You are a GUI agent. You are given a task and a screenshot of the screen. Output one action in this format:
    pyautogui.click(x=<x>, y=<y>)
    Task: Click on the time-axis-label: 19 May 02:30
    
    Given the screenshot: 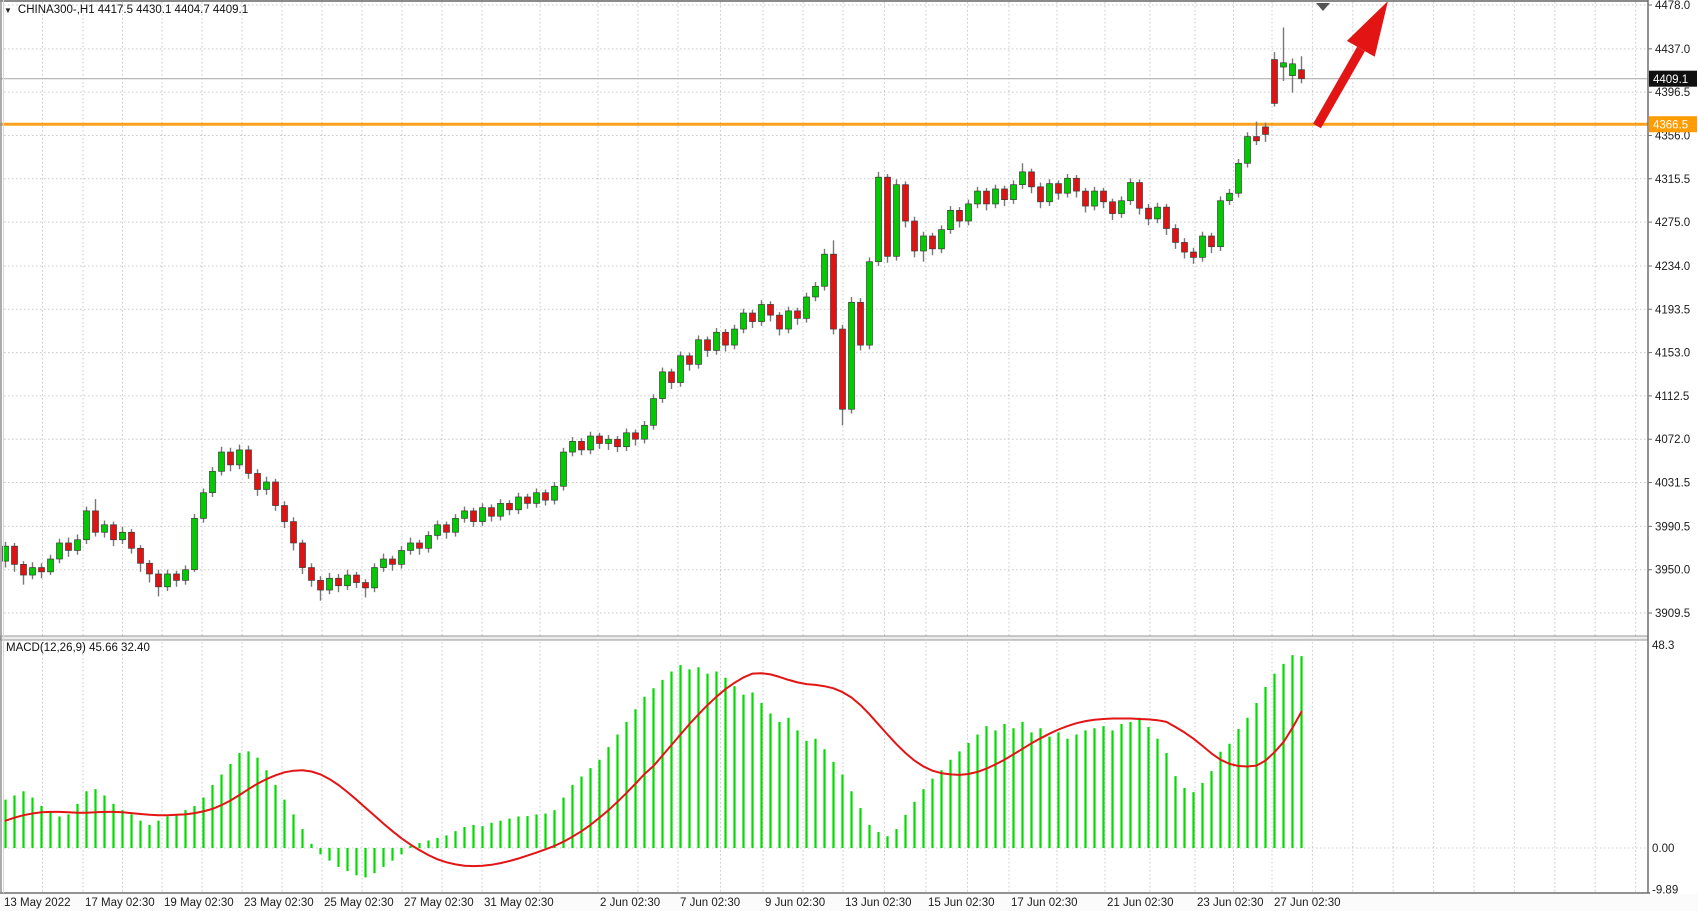 What is the action you would take?
    pyautogui.click(x=199, y=903)
    